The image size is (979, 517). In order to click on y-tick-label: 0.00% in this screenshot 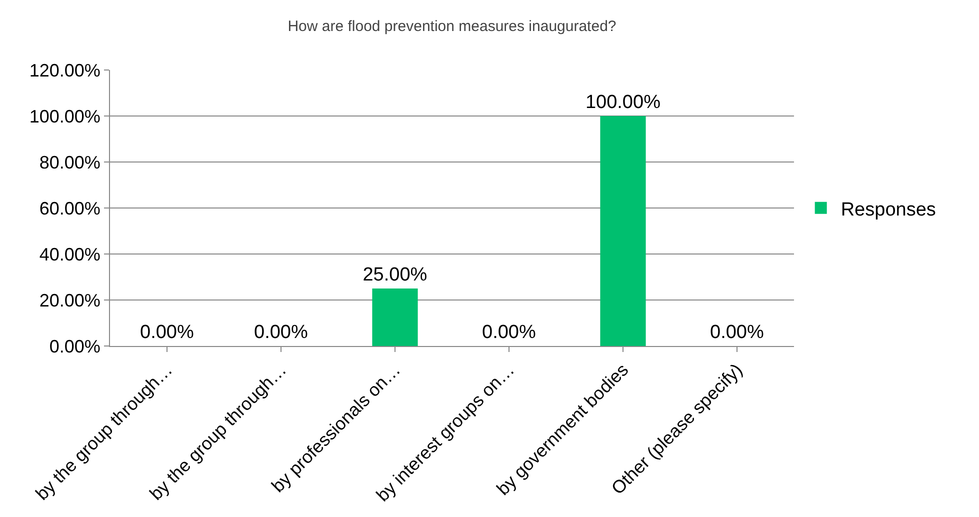, I will do `click(74, 346)`.